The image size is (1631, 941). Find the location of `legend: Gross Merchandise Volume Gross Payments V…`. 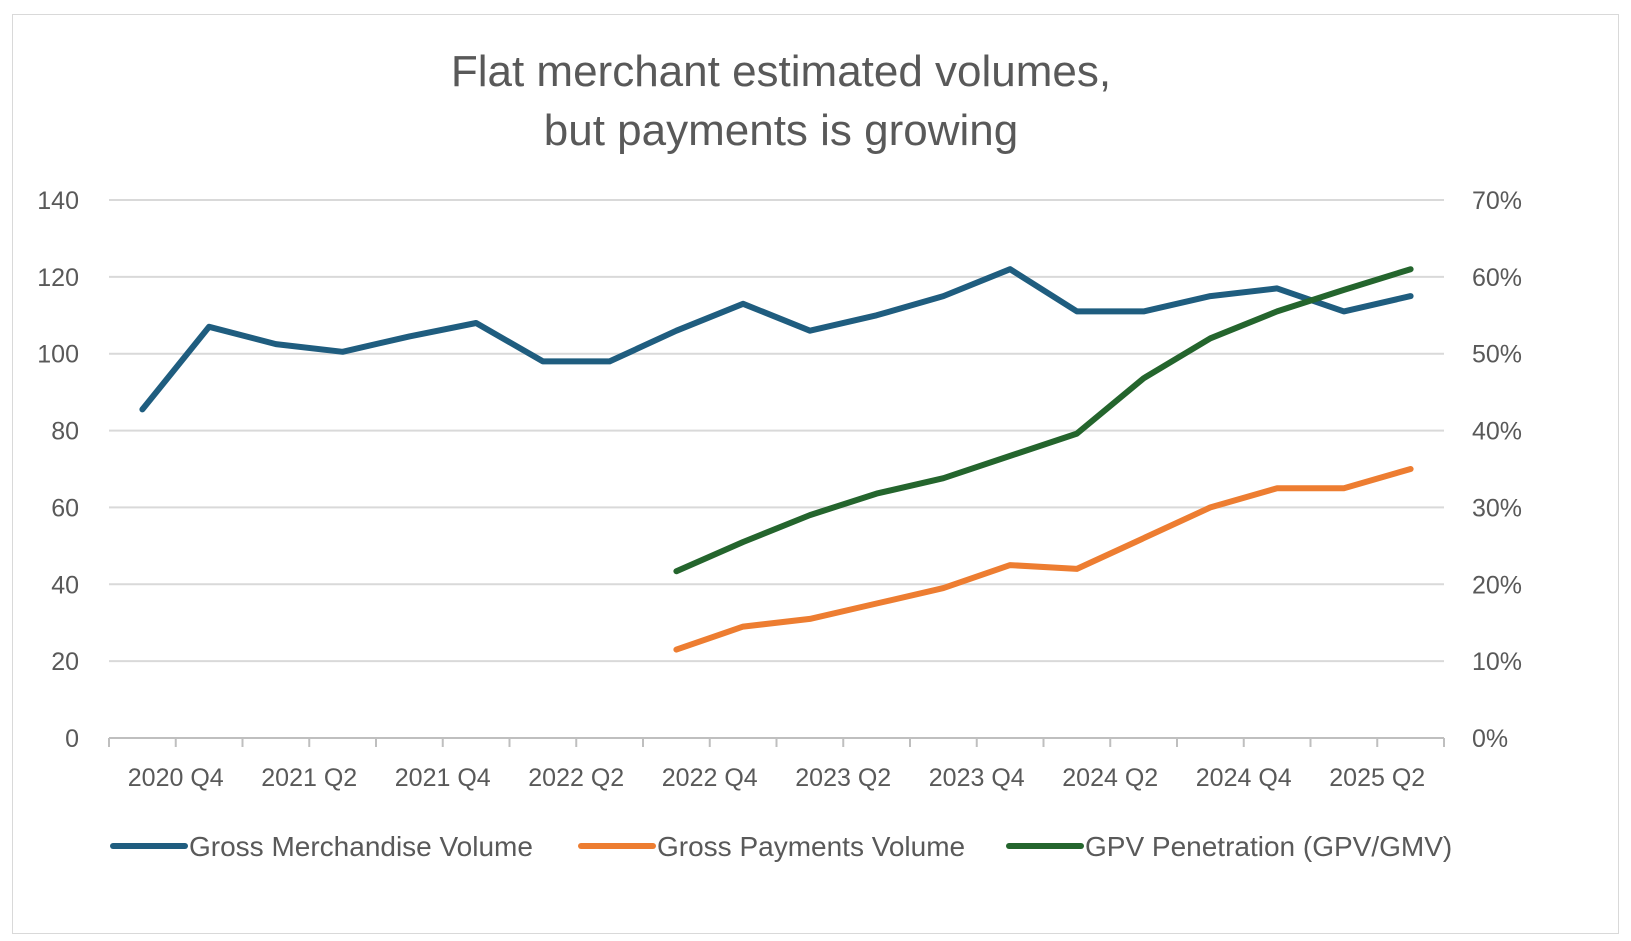

legend: Gross Merchandise Volume Gross Payments V… is located at coordinates (781, 846).